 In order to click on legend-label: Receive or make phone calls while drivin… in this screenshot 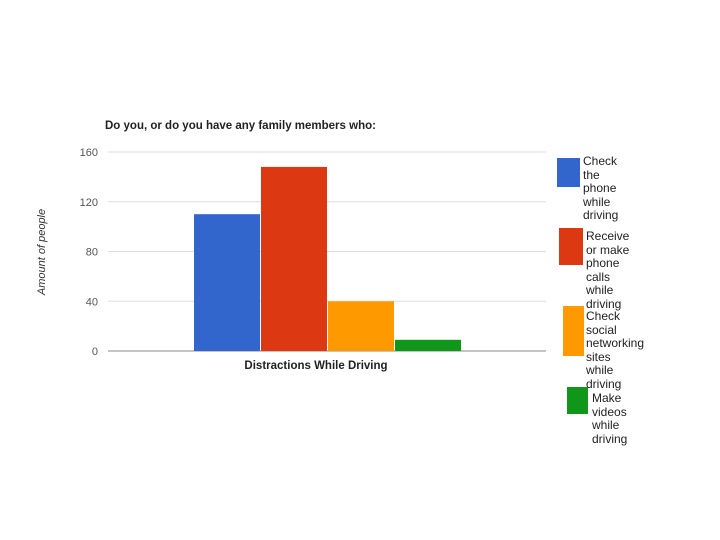, I will do `click(608, 270)`.